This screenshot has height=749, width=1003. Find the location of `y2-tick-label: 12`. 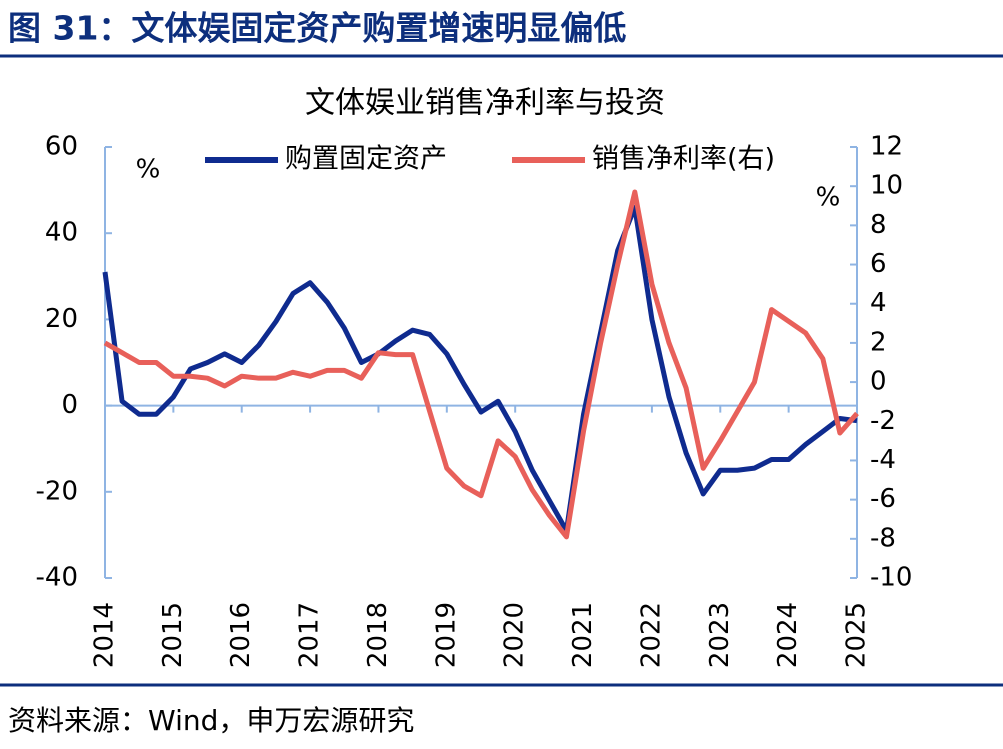

y2-tick-label: 12 is located at coordinates (886, 147).